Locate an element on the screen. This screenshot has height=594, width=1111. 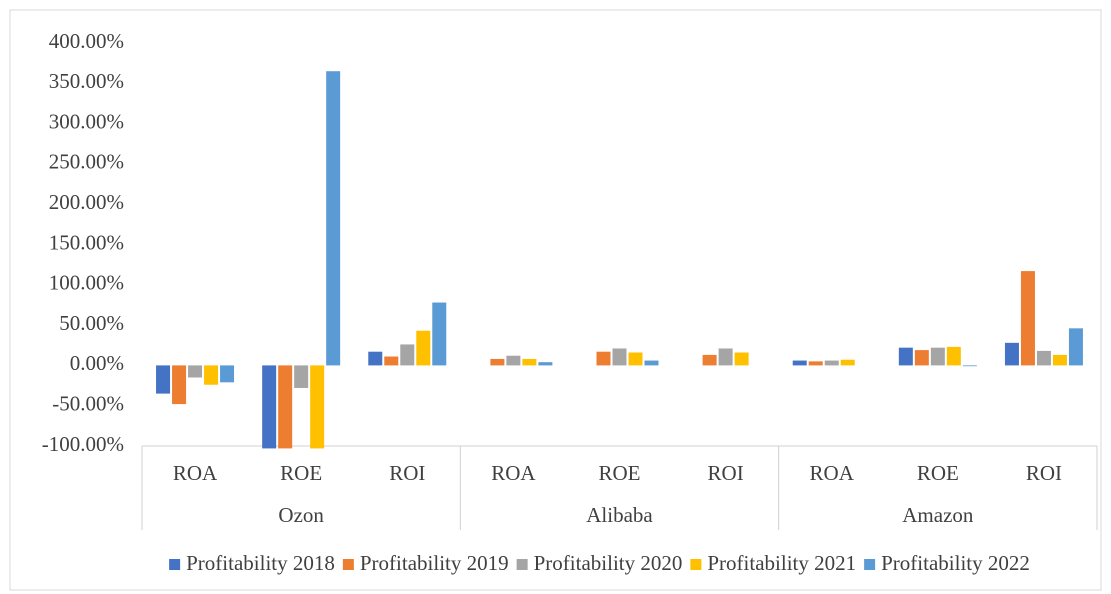
y-tick-label: 50.00% is located at coordinates (91, 323).